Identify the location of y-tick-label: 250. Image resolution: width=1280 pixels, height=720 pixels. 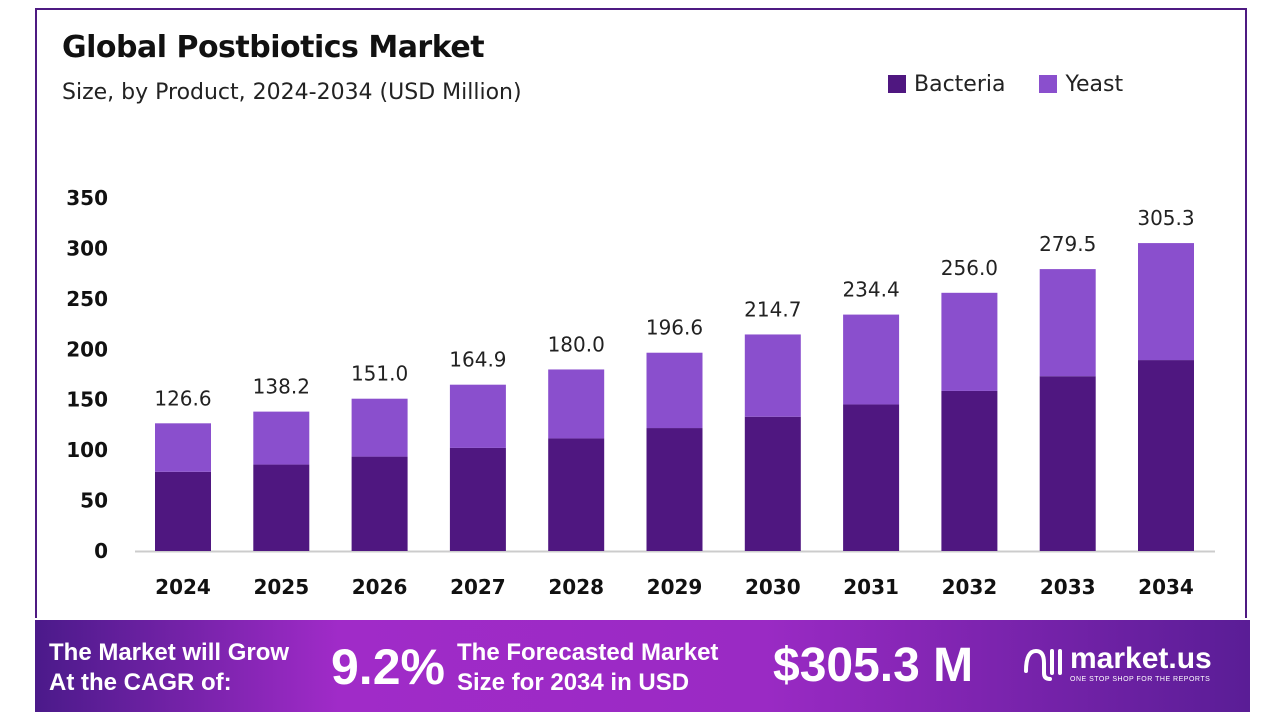
(87, 299).